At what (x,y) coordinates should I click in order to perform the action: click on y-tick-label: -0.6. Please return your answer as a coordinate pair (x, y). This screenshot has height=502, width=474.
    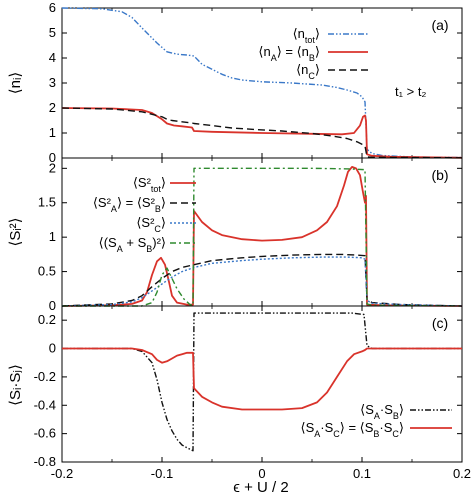
    Looking at the image, I should click on (45, 433).